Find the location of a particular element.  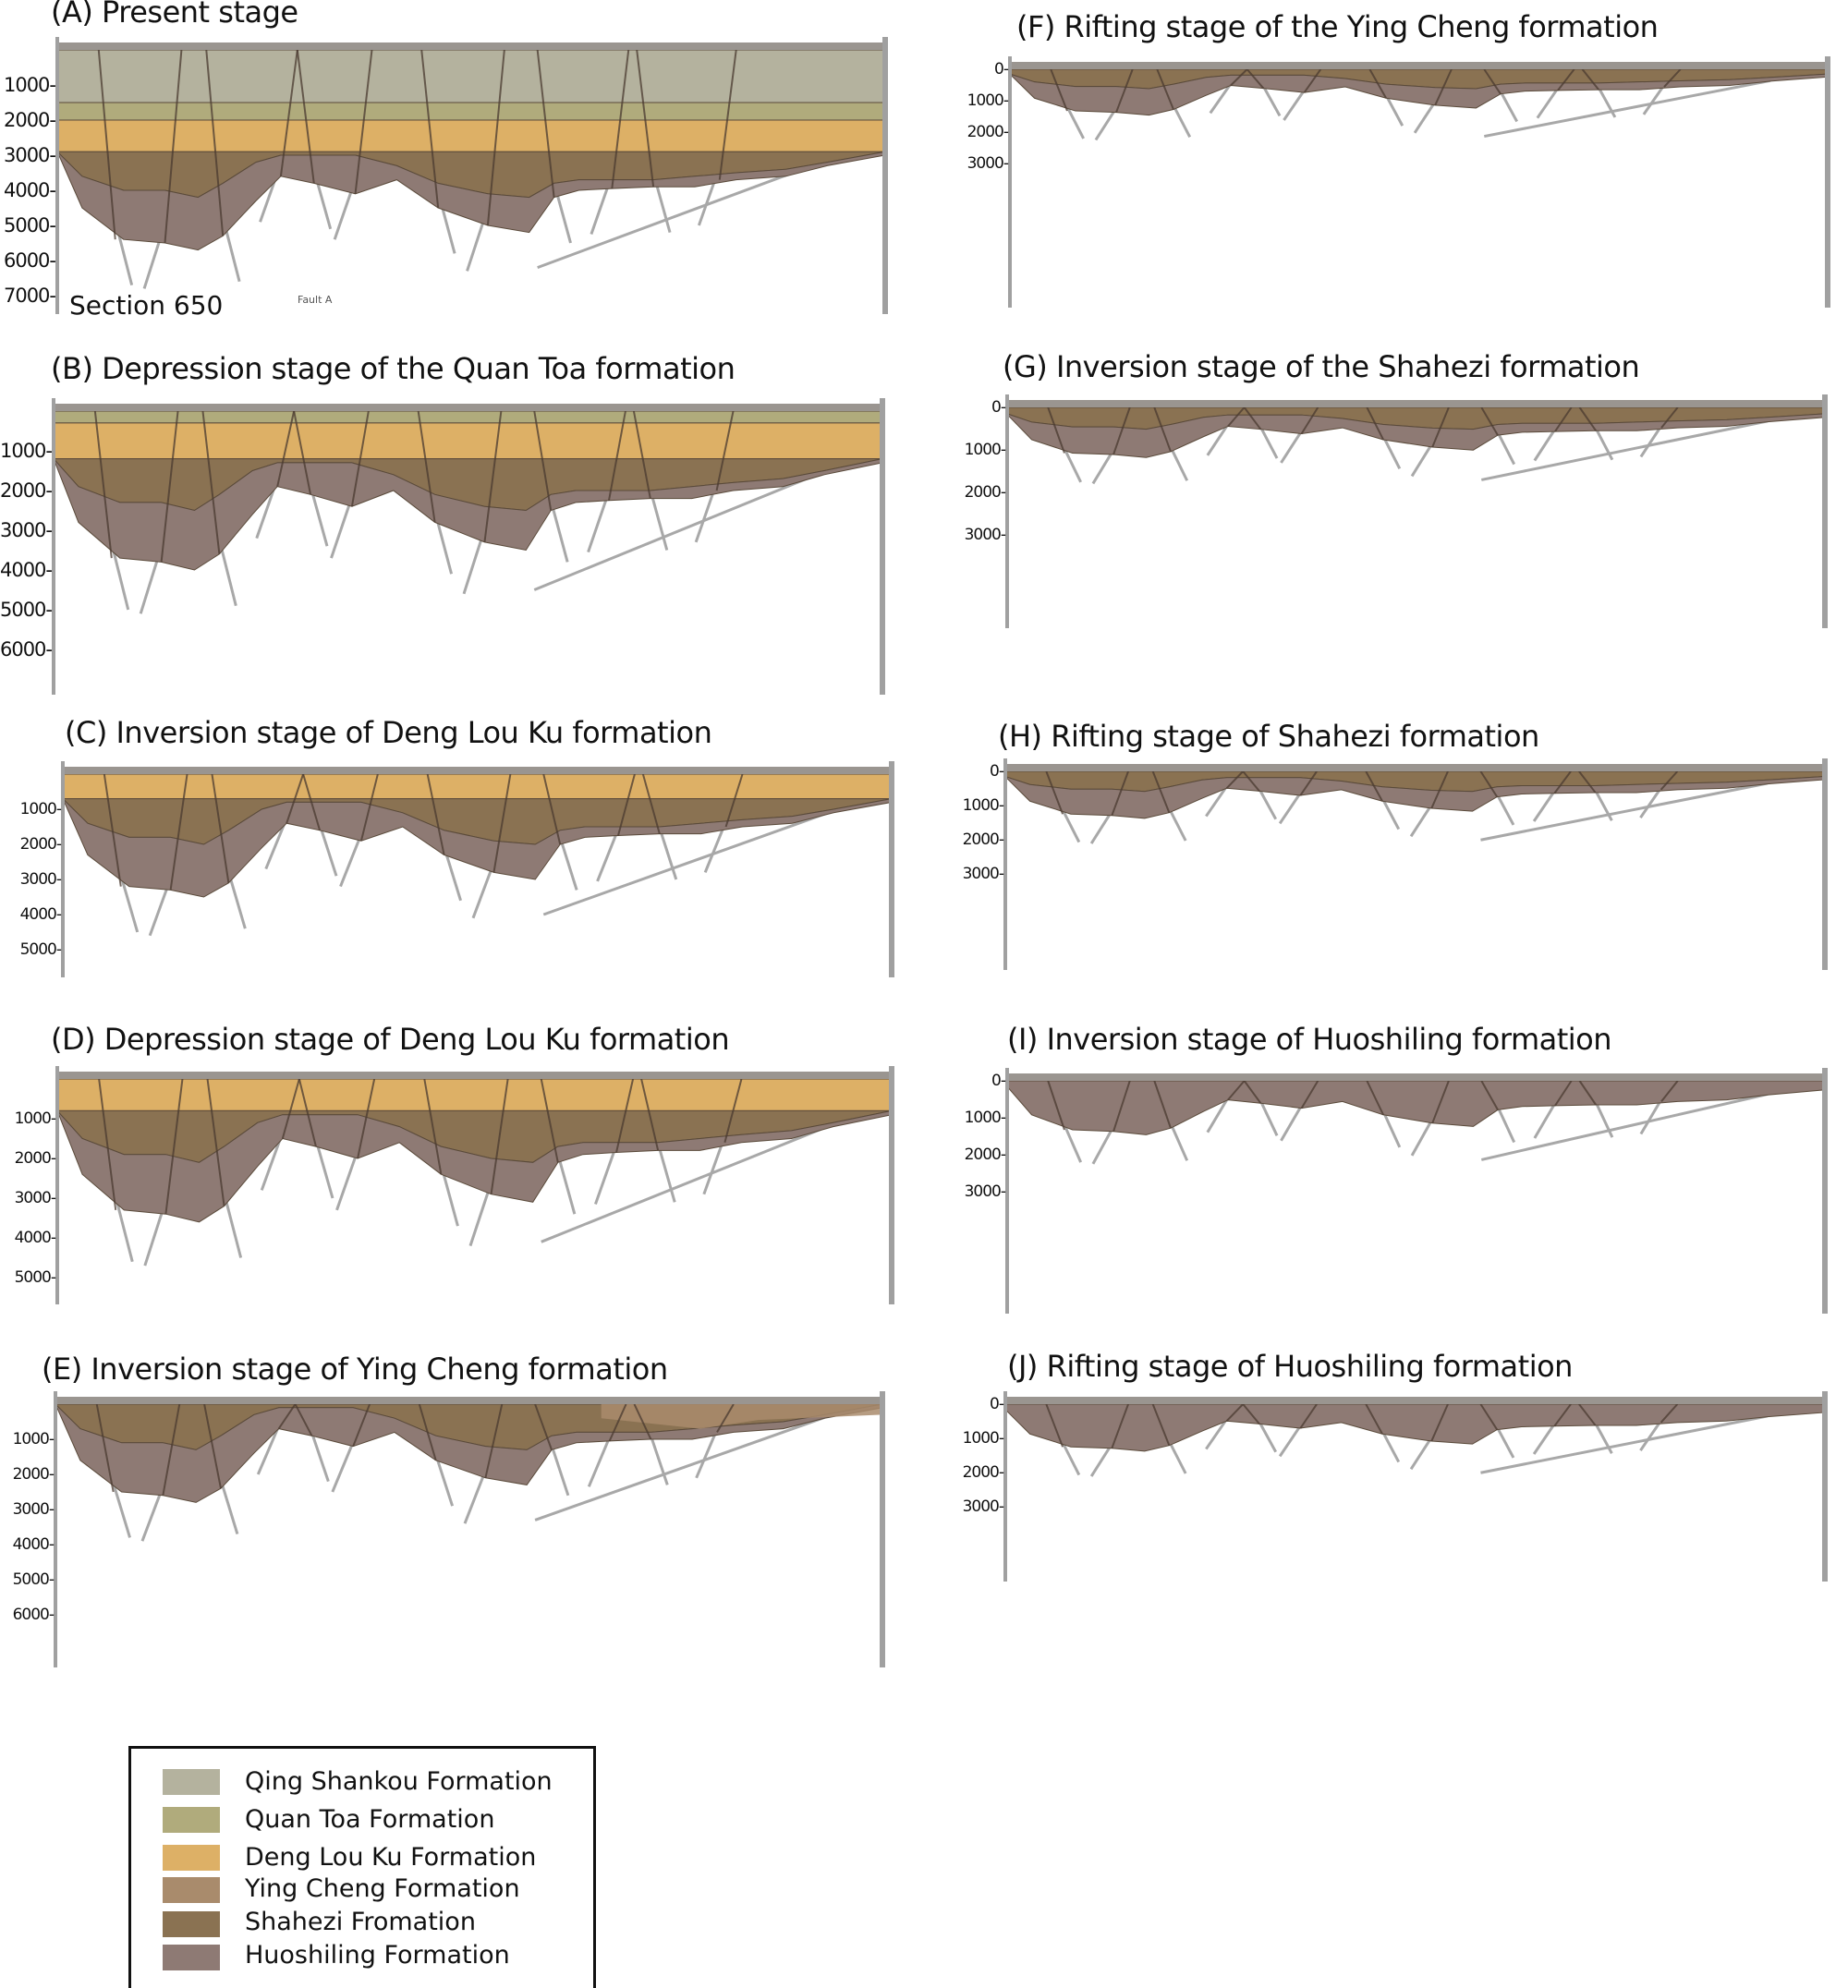

depth-tick-label: 4000- is located at coordinates (29, 190).